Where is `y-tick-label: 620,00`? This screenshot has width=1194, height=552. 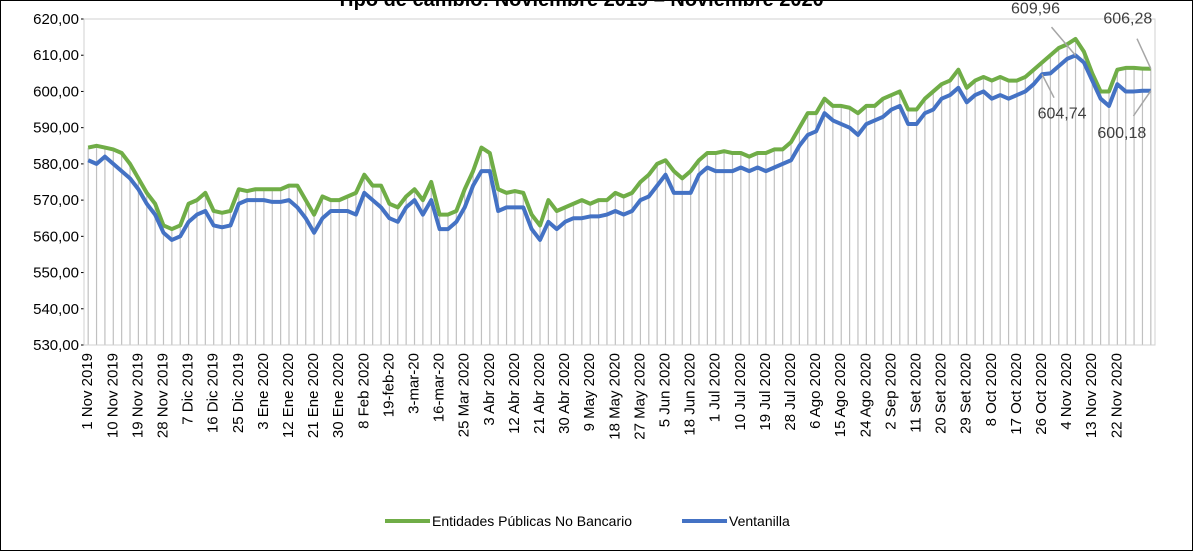 y-tick-label: 620,00 is located at coordinates (56, 19).